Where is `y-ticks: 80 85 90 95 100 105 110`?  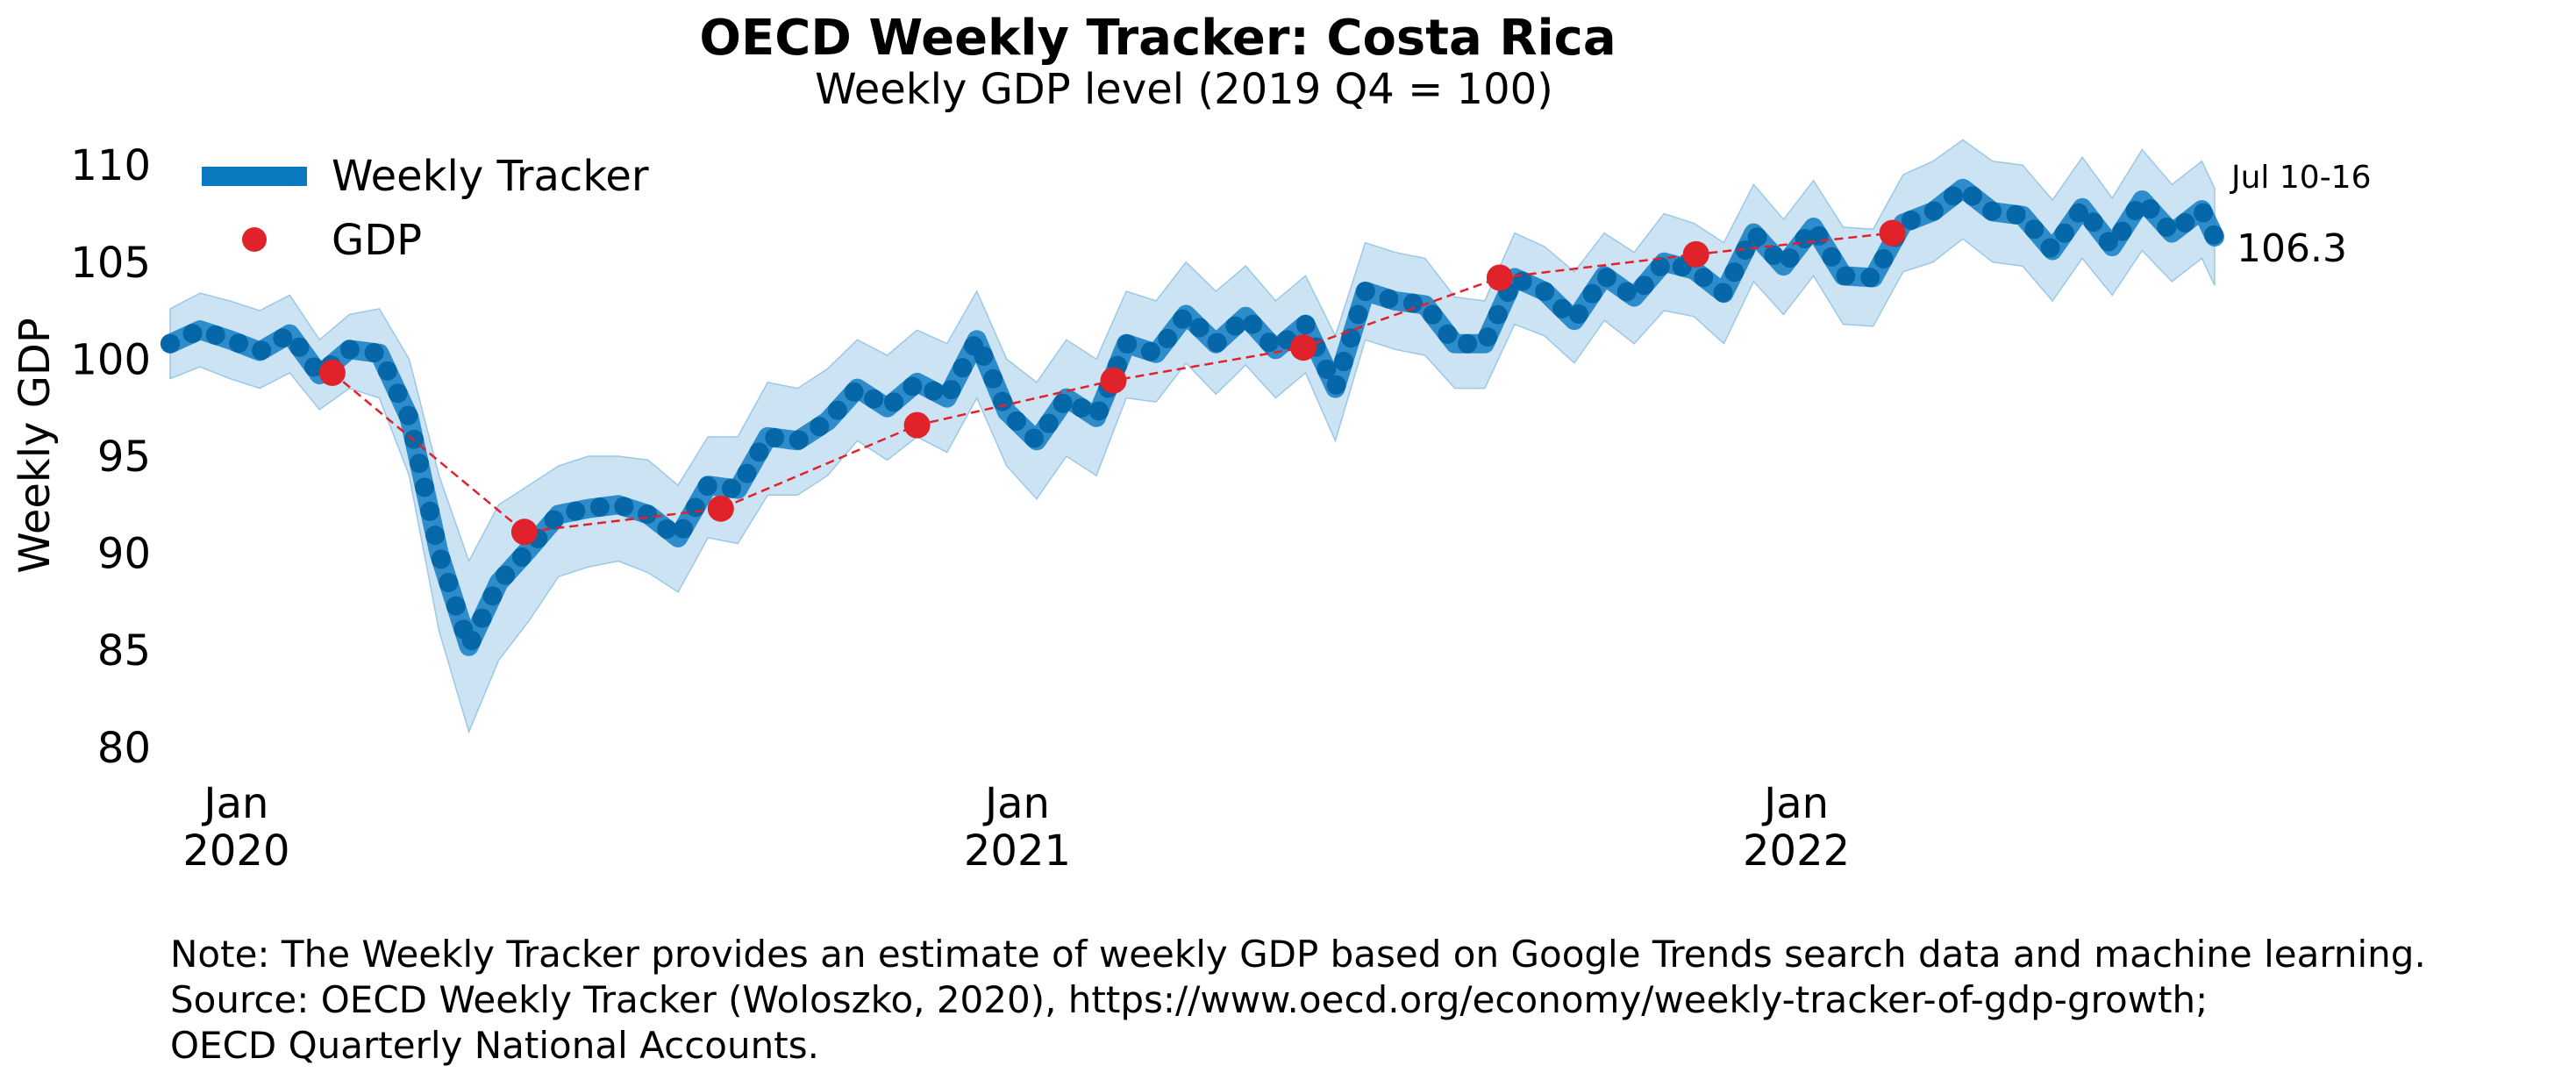
y-ticks: 80 85 90 95 100 105 110 is located at coordinates (111, 457).